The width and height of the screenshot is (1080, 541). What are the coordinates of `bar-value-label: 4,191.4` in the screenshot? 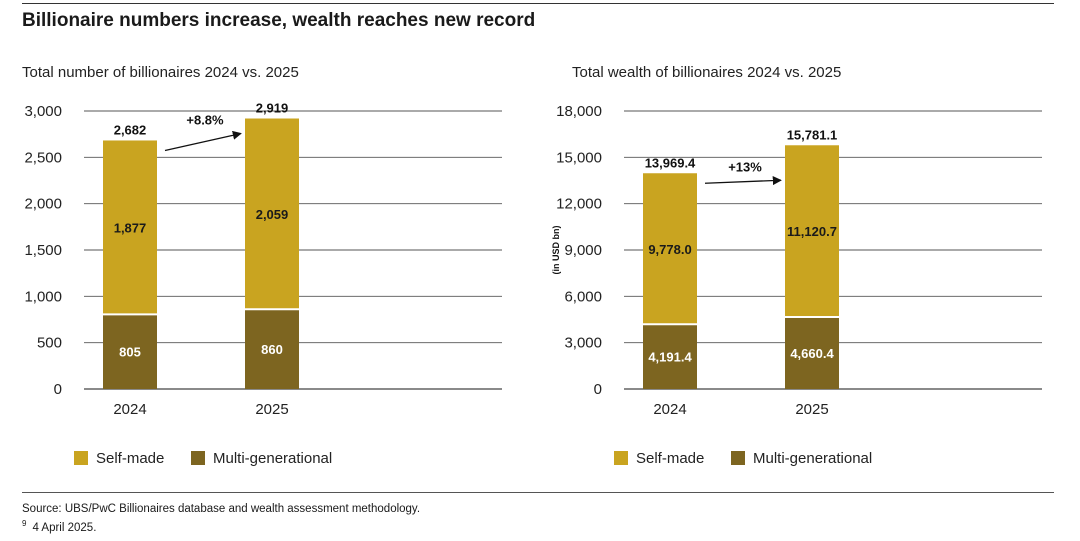 It's located at (670, 357).